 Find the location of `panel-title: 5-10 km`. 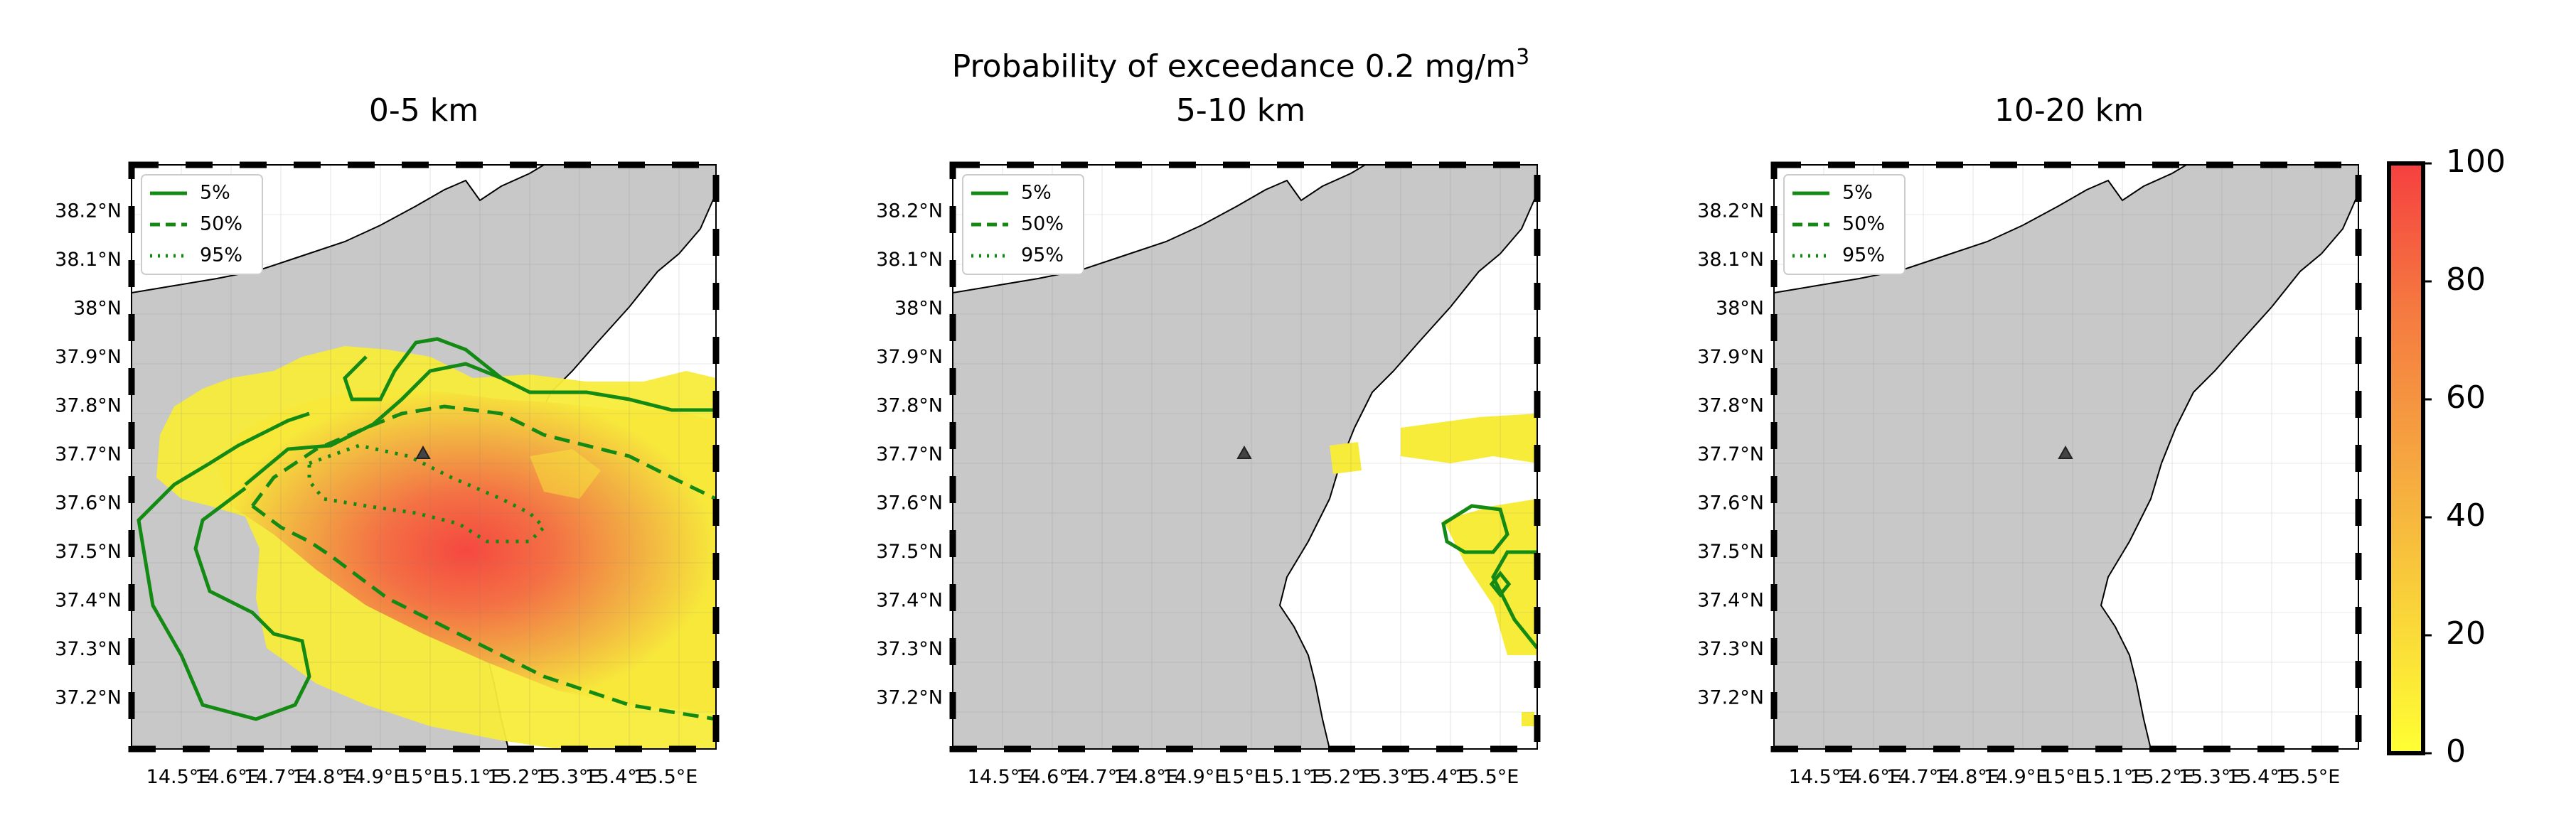

panel-title: 5-10 km is located at coordinates (1241, 110).